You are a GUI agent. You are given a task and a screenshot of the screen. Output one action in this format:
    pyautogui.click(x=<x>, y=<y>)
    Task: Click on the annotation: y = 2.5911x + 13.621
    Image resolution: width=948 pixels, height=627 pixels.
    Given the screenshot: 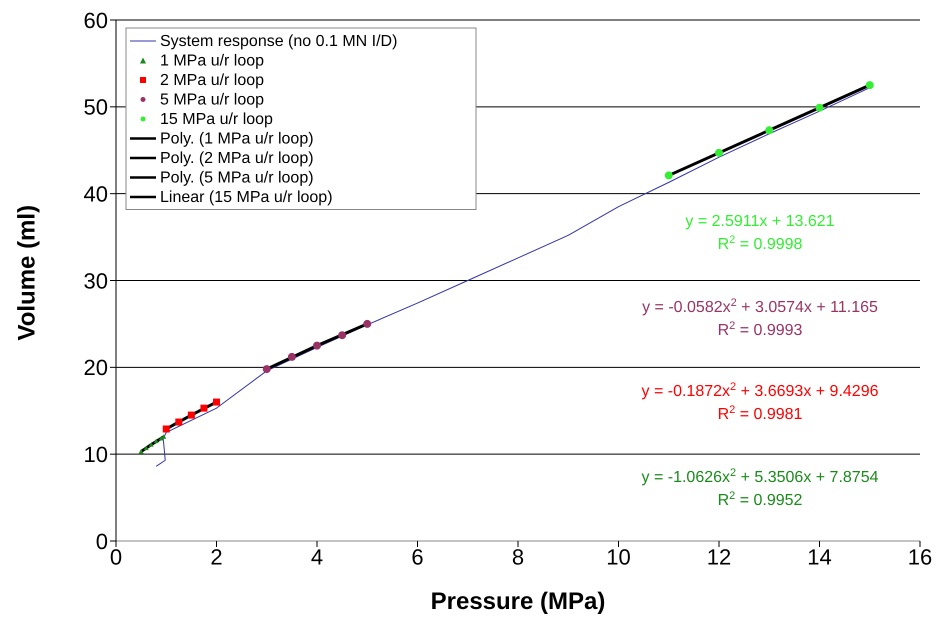 What is the action you would take?
    pyautogui.click(x=760, y=221)
    